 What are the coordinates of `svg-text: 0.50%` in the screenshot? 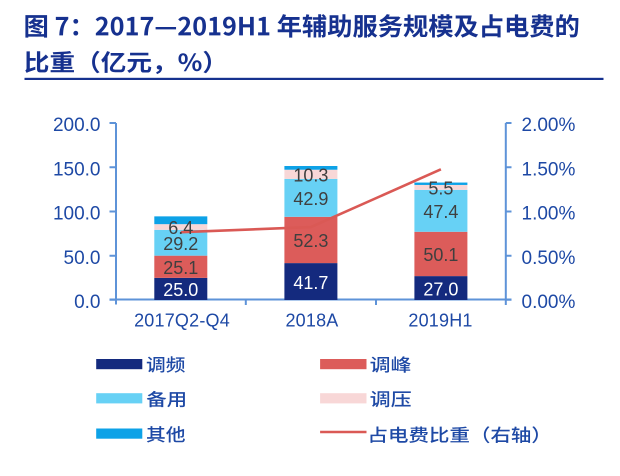 It's located at (549, 258).